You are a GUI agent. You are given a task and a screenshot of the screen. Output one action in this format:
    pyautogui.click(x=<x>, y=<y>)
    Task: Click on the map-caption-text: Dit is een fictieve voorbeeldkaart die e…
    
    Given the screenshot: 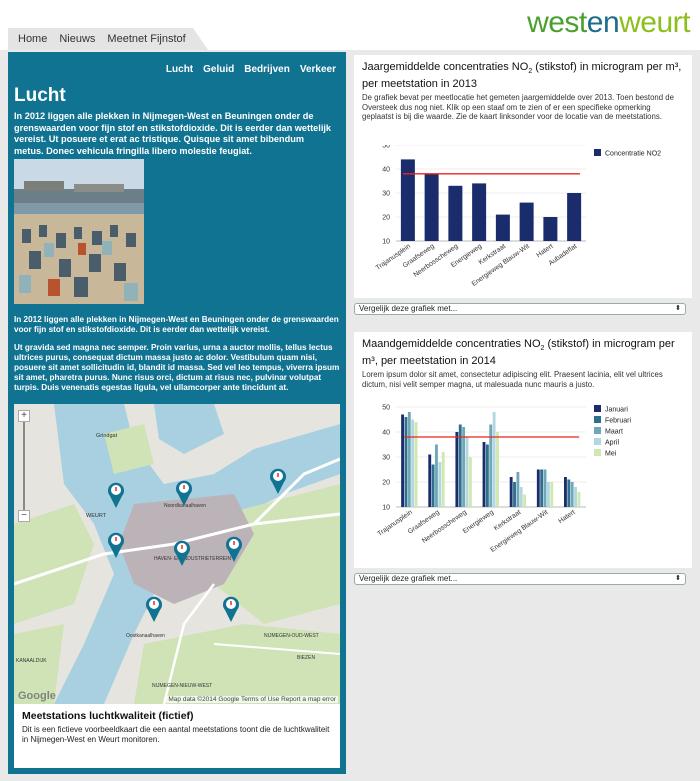 What is the action you would take?
    pyautogui.click(x=176, y=734)
    